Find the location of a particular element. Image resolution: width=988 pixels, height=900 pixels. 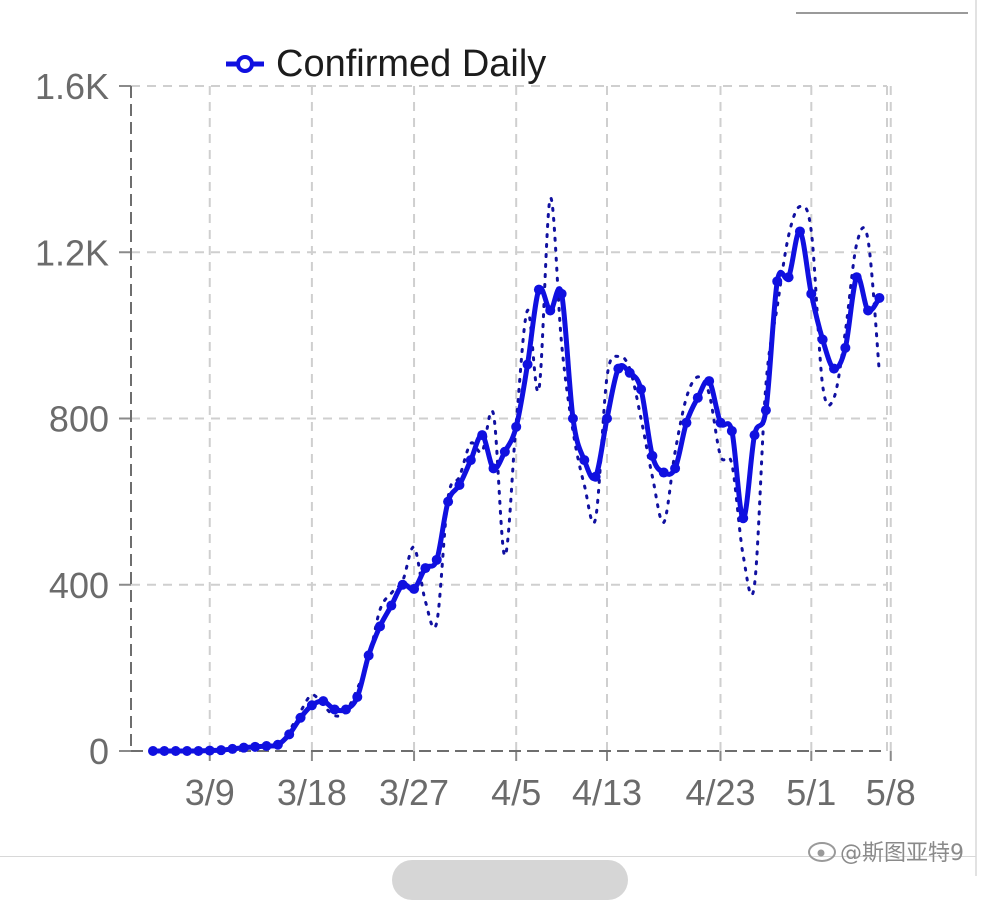

legend-marker-icon is located at coordinates (245, 64).